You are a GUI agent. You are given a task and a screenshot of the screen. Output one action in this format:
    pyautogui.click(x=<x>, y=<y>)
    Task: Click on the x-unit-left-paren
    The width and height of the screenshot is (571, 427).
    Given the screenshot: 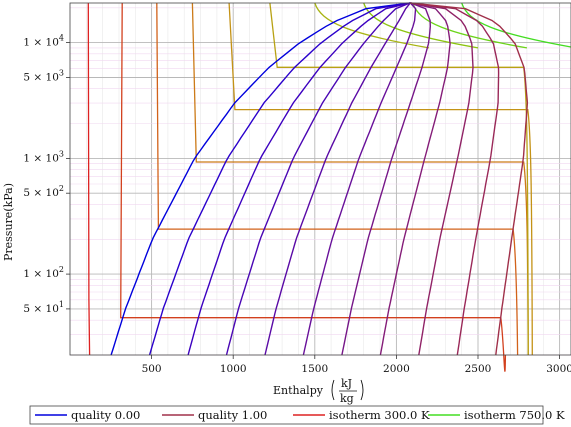 What is the action you would take?
    pyautogui.click(x=333, y=390)
    